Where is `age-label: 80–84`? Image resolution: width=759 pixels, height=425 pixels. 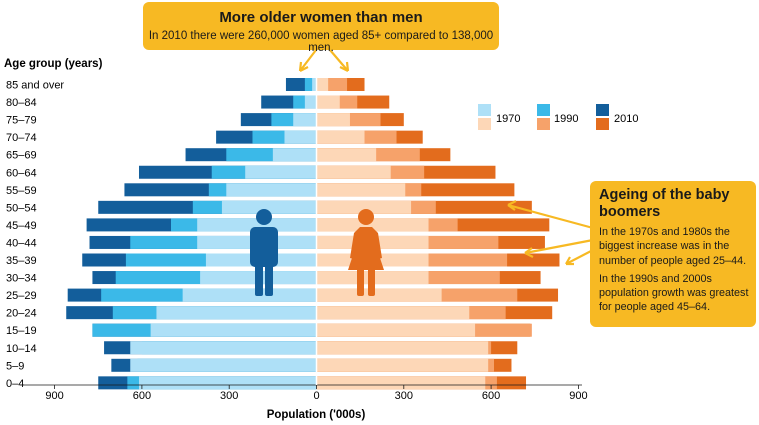
age-label: 80–84 is located at coordinates (21, 103).